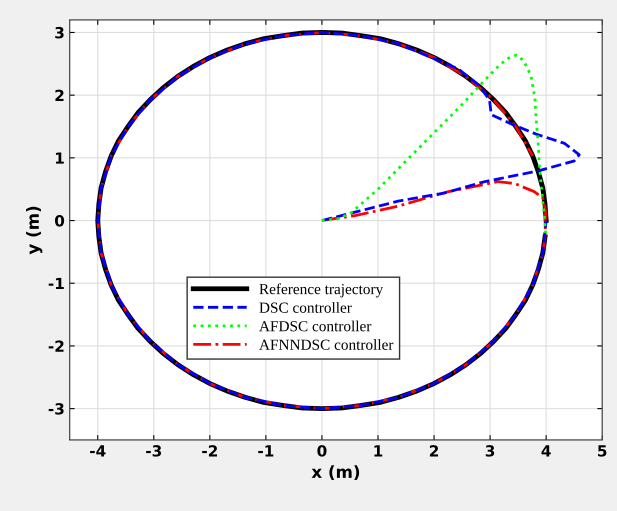 This screenshot has width=617, height=511. I want to click on y-tick-label: 2, so click(59, 95).